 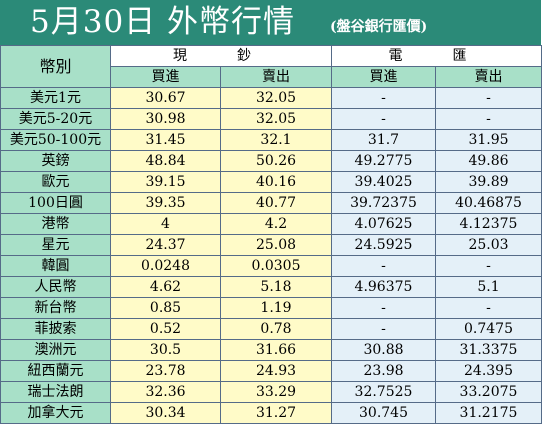 I want to click on cash-sell-value: 40.16, so click(x=276, y=182).